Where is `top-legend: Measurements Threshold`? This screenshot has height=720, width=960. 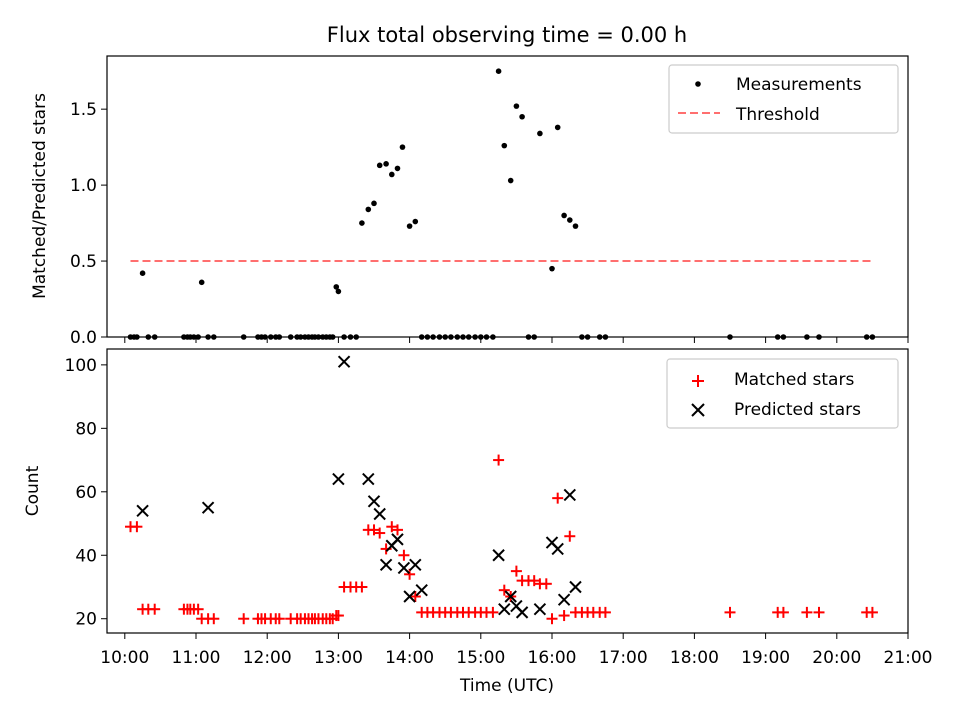 top-legend: Measurements Threshold is located at coordinates (783, 99).